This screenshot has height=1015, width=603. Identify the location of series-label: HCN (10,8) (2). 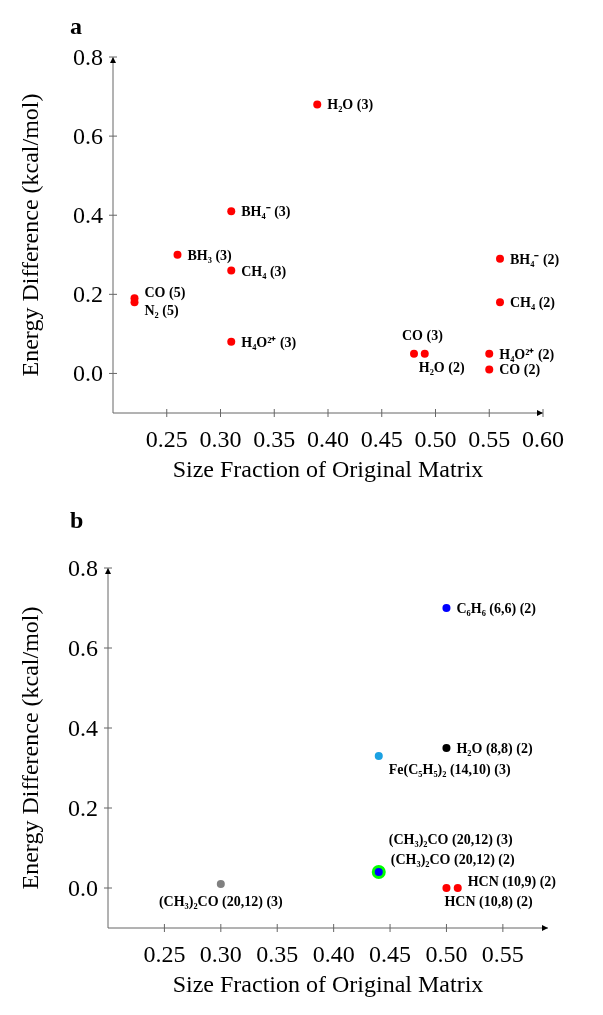
(489, 902).